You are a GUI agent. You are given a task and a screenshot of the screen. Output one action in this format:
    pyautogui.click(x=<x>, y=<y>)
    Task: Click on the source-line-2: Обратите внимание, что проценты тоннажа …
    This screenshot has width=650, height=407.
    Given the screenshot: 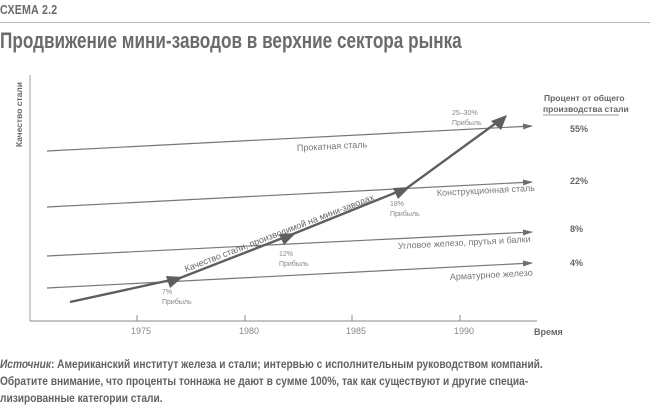 What is the action you would take?
    pyautogui.click(x=264, y=381)
    